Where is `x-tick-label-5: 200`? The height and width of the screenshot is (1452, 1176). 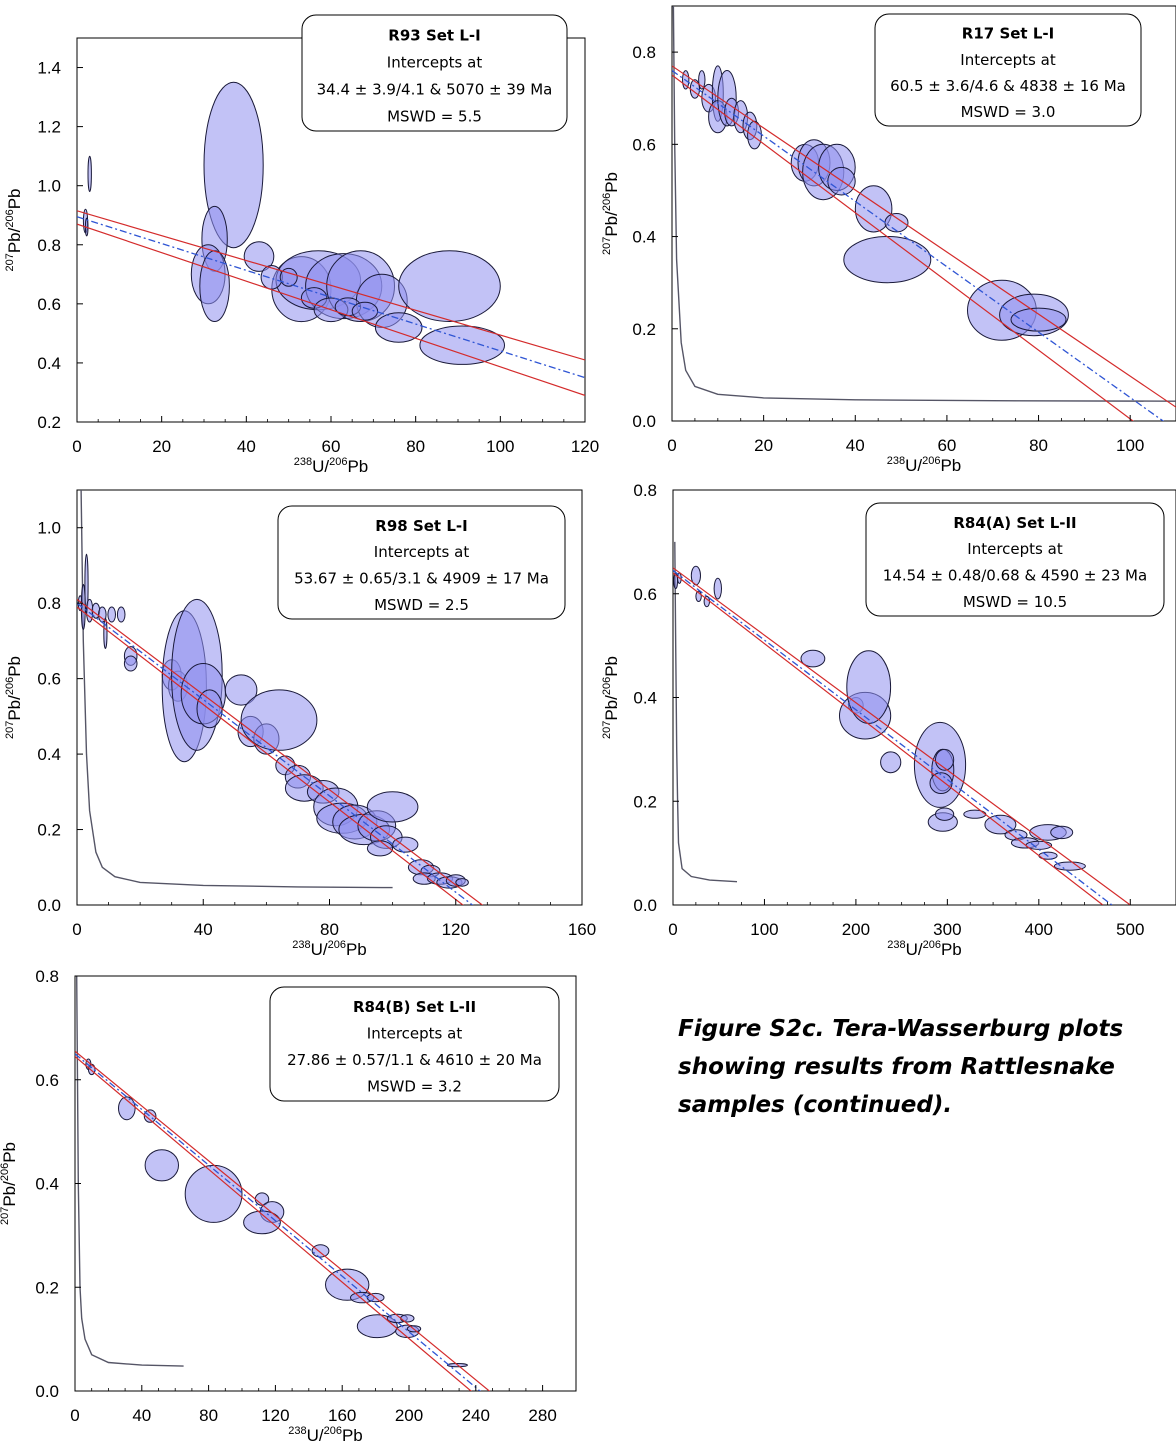 x-tick-label-5: 200 is located at coordinates (409, 1415).